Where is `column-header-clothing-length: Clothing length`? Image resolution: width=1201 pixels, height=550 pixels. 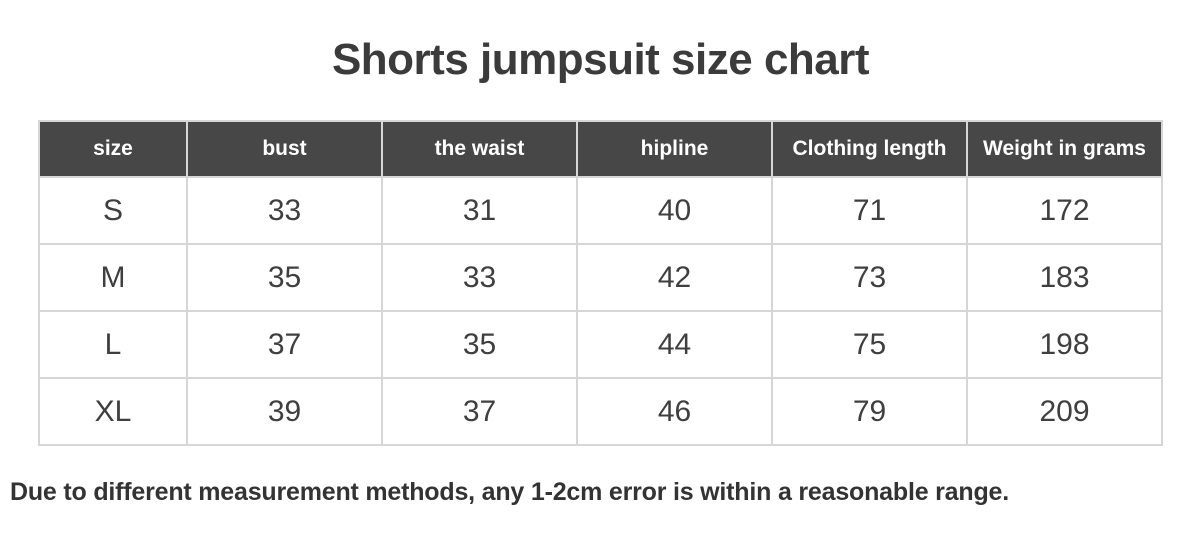 column-header-clothing-length: Clothing length is located at coordinates (869, 149).